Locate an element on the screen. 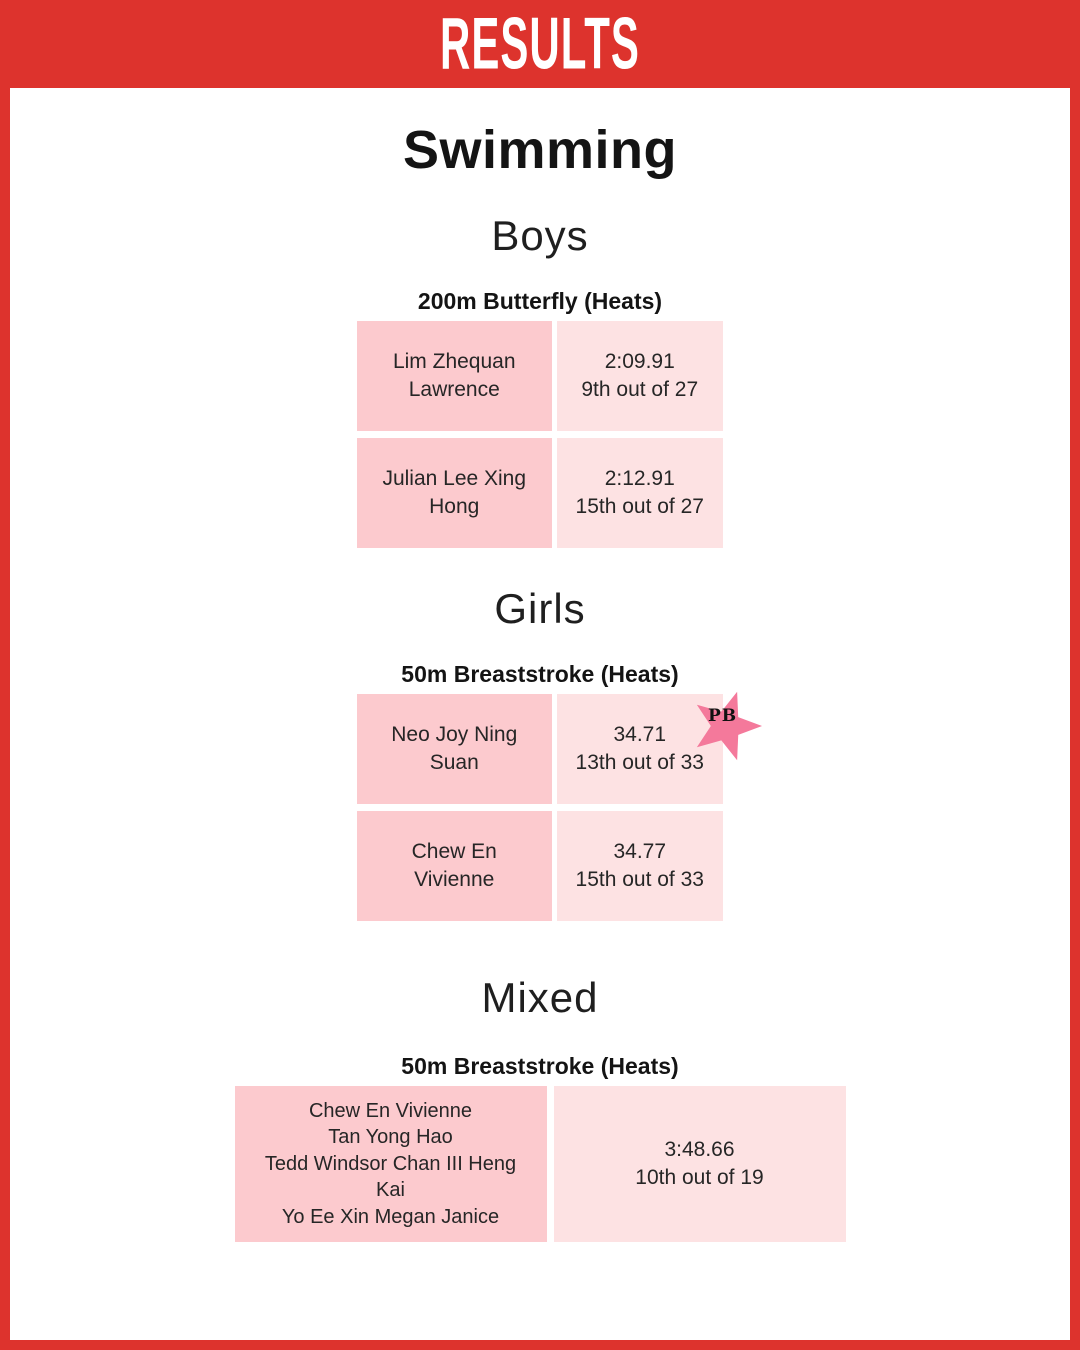  result-cell: 2:12.91 15th out of 27 is located at coordinates (639, 493).